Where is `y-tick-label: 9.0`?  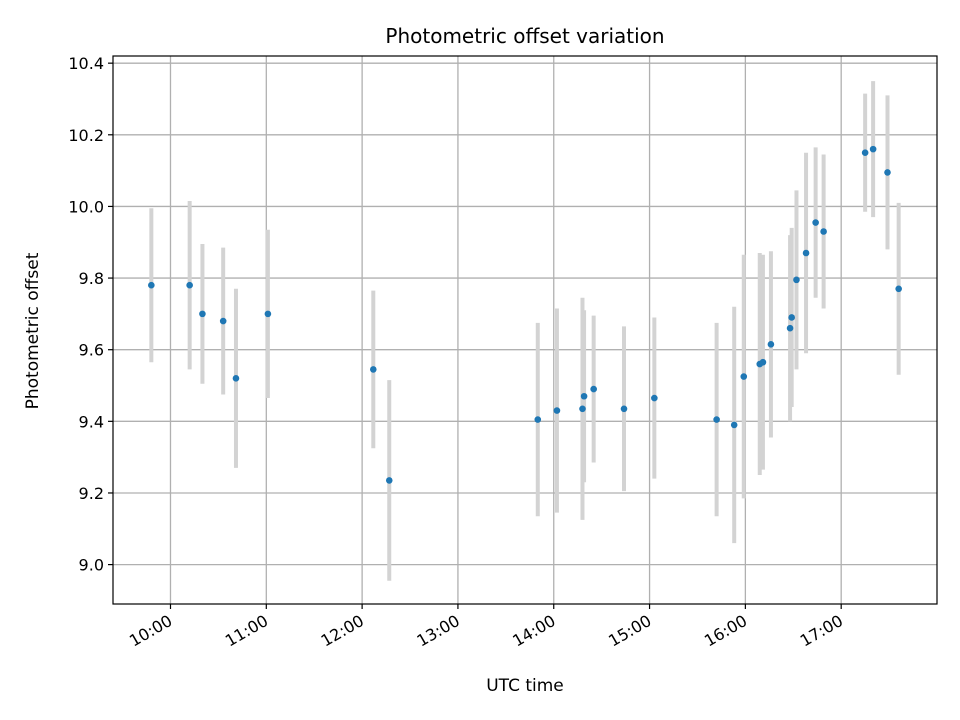 y-tick-label: 9.0 is located at coordinates (91, 565).